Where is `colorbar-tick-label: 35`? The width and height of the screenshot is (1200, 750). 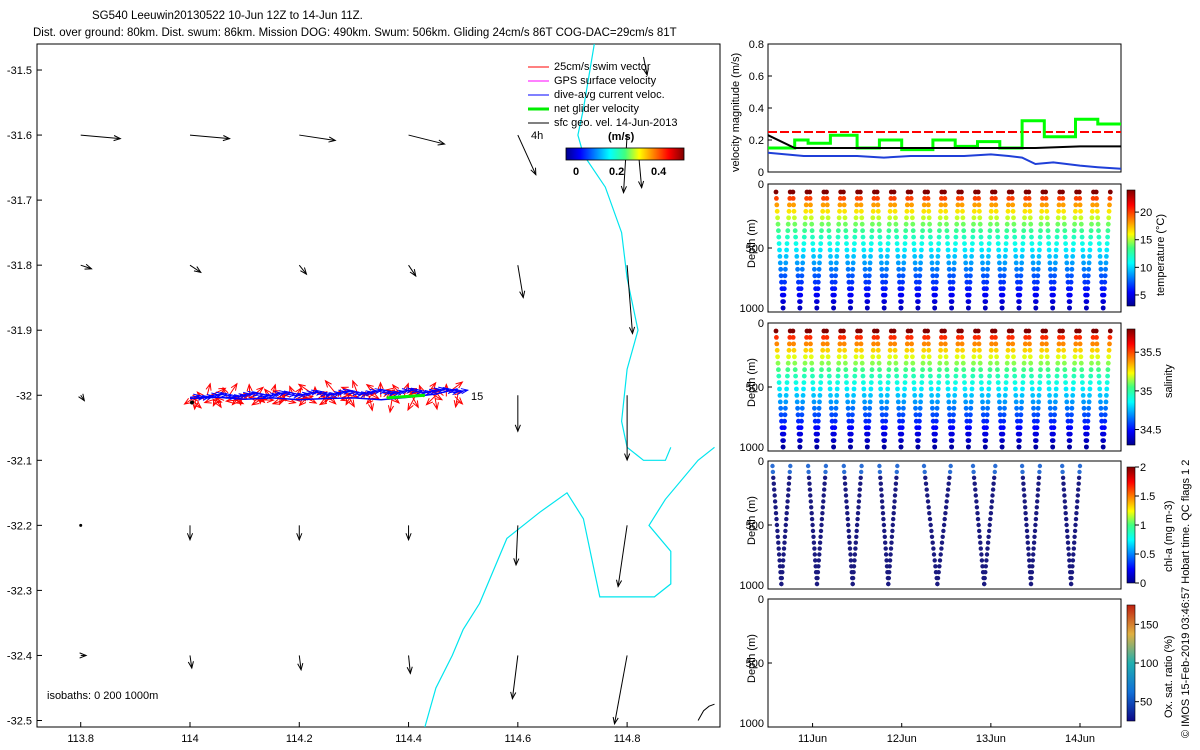 colorbar-tick-label: 35 is located at coordinates (1146, 392).